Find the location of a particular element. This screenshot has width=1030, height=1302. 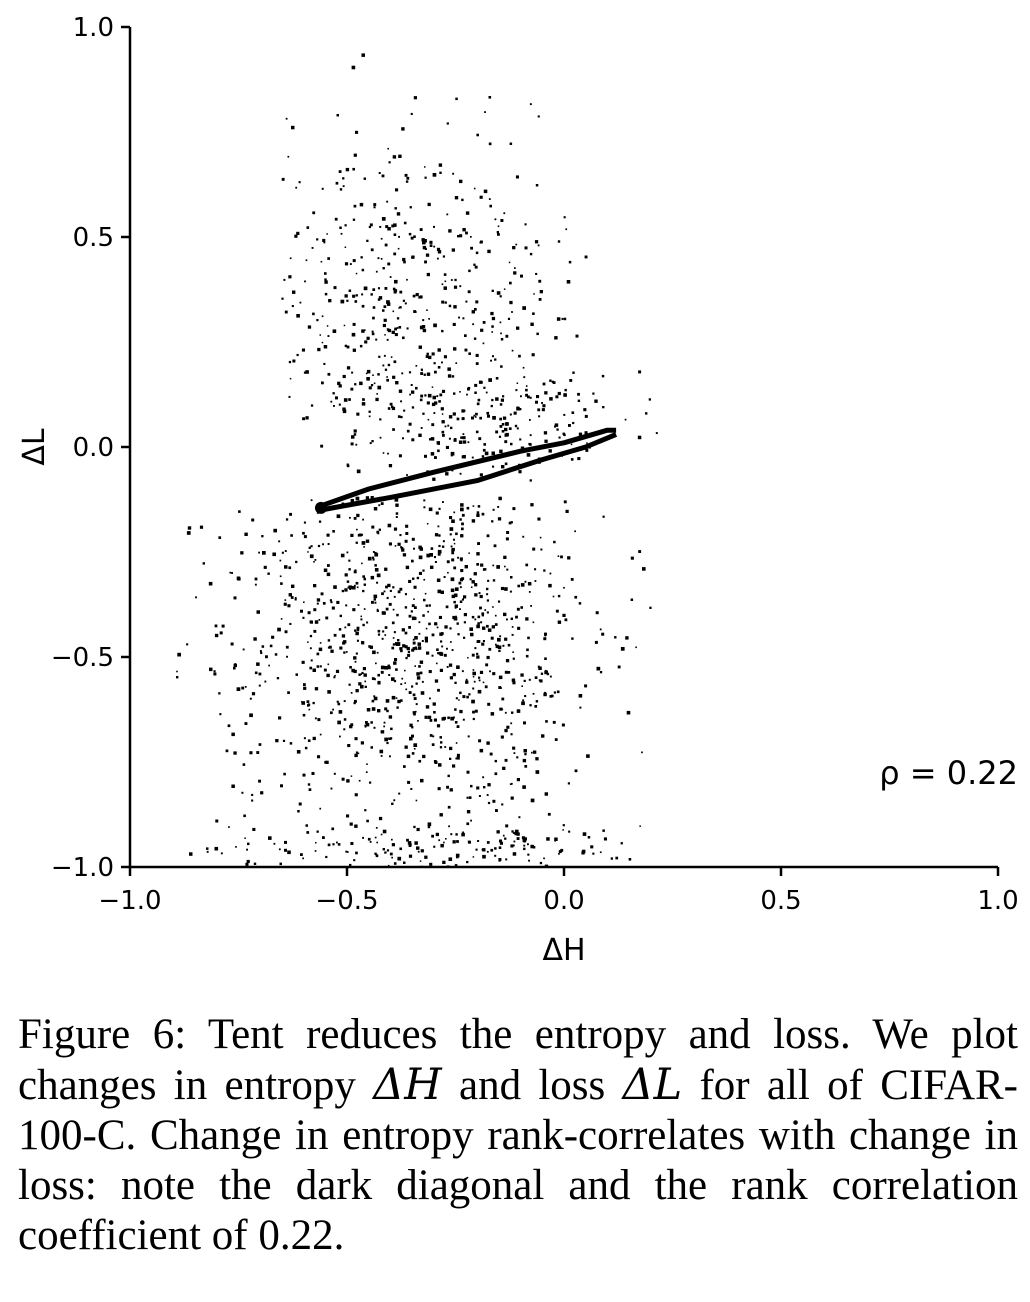

caption-symbol-h: ΔH is located at coordinates (407, 1085).